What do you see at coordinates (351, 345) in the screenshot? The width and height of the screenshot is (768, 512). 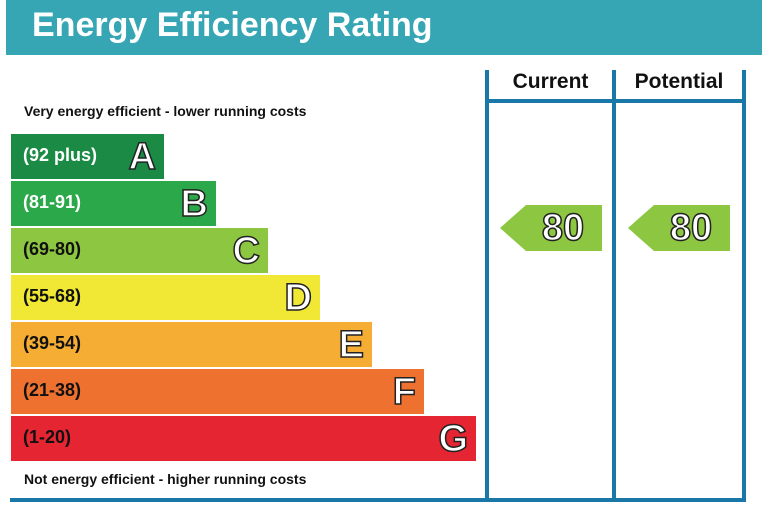 I see `band-letter: E` at bounding box center [351, 345].